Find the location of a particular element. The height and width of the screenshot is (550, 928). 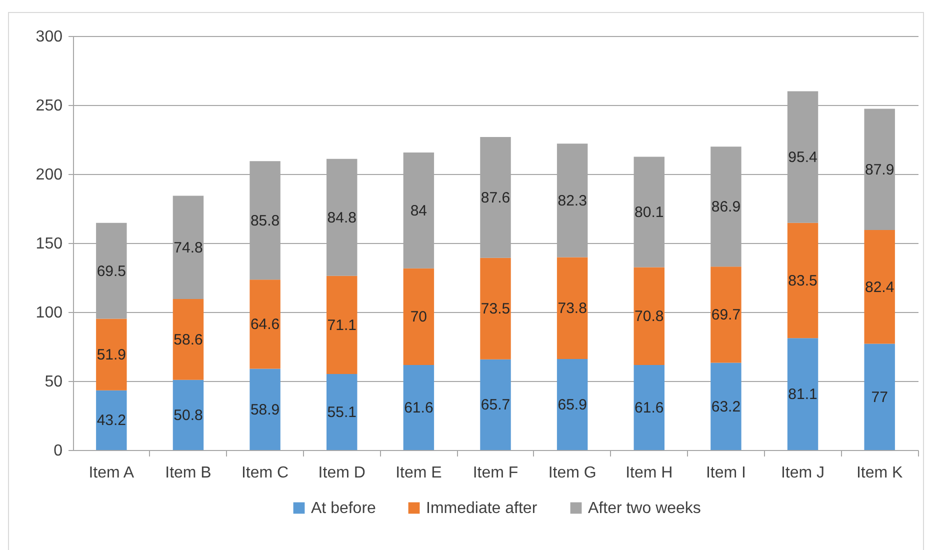

data-label: 69.5 is located at coordinates (111, 271).